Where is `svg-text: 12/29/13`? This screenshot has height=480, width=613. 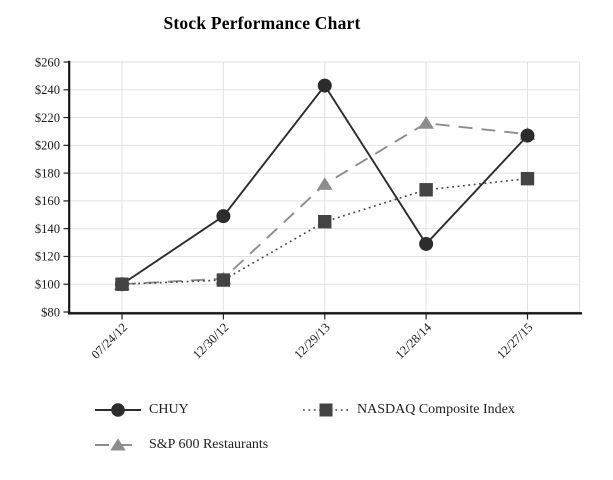
svg-text: 12/29/13 is located at coordinates (312, 341).